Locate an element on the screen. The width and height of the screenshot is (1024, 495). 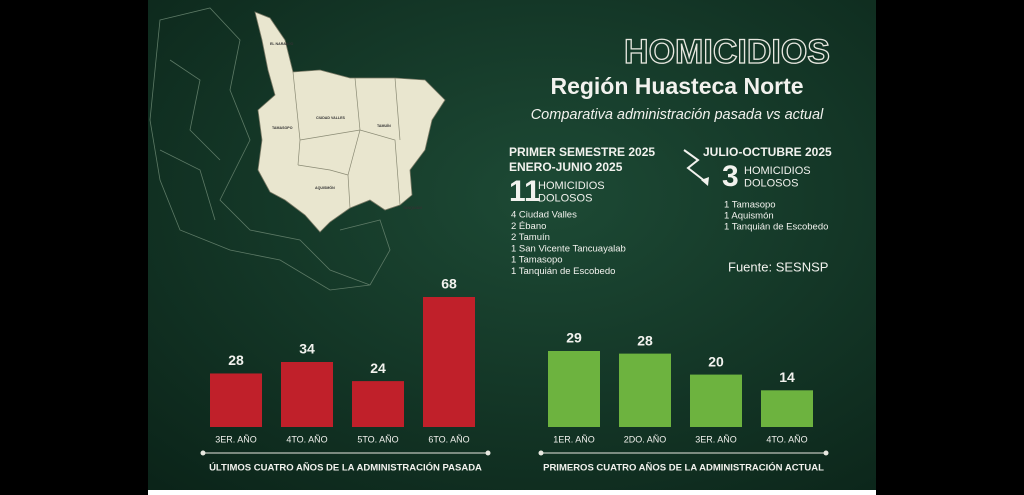
x-tick-label: 2DO. AÑO is located at coordinates (645, 439).